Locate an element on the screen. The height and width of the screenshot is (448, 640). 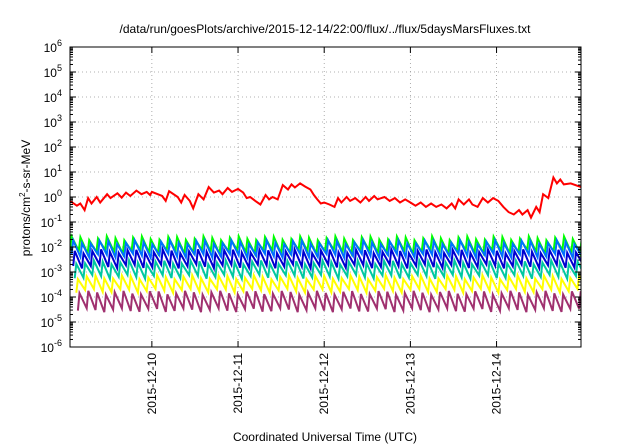
y-tick-label: 10¹ is located at coordinates (53, 171).